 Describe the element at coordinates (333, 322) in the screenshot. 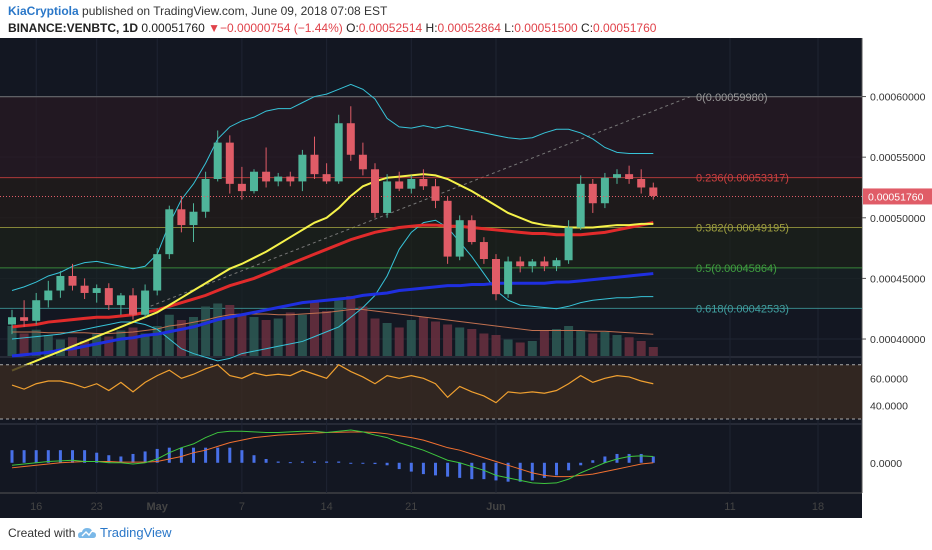

I see `volume-ma-line` at that location.